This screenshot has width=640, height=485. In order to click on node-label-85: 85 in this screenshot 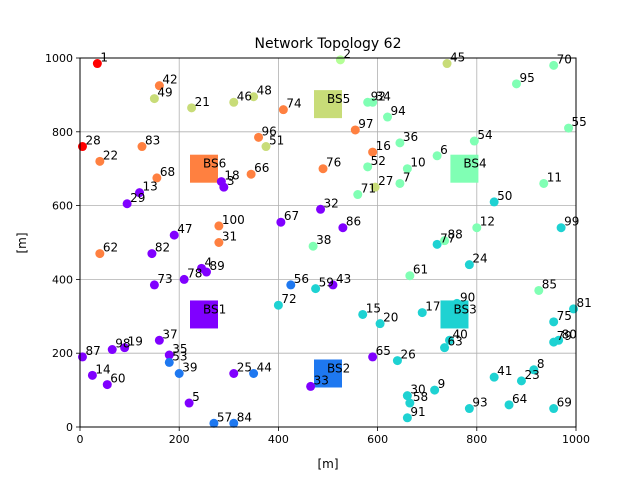, I will do `click(549, 284)`.